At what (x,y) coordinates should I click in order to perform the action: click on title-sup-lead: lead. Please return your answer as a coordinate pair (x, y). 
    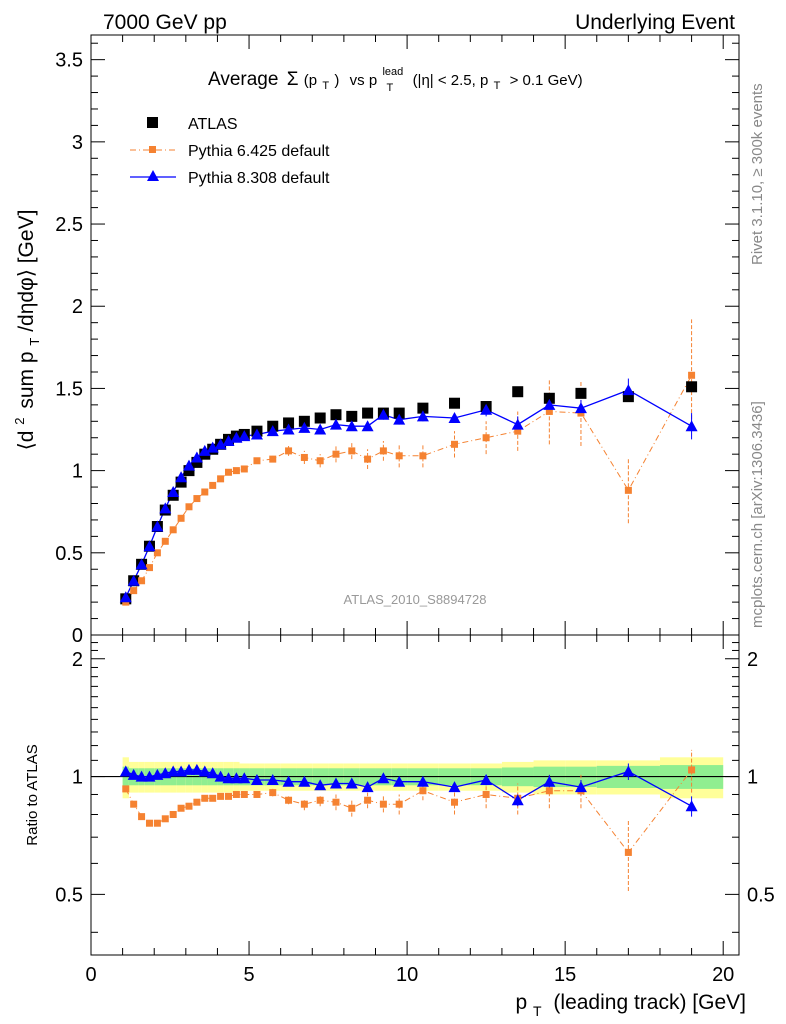
    Looking at the image, I should click on (392, 72).